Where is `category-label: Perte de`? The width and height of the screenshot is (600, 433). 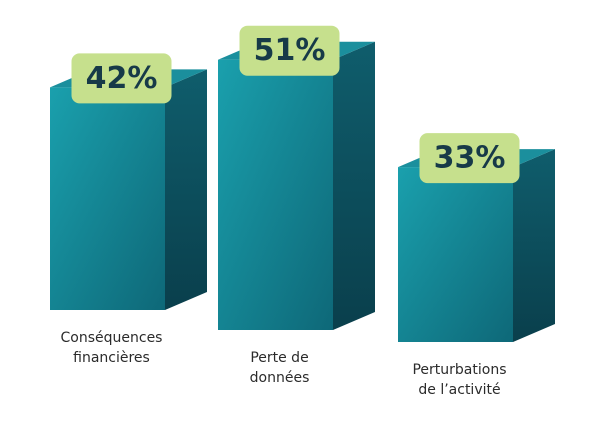
category-label: Perte de is located at coordinates (279, 358).